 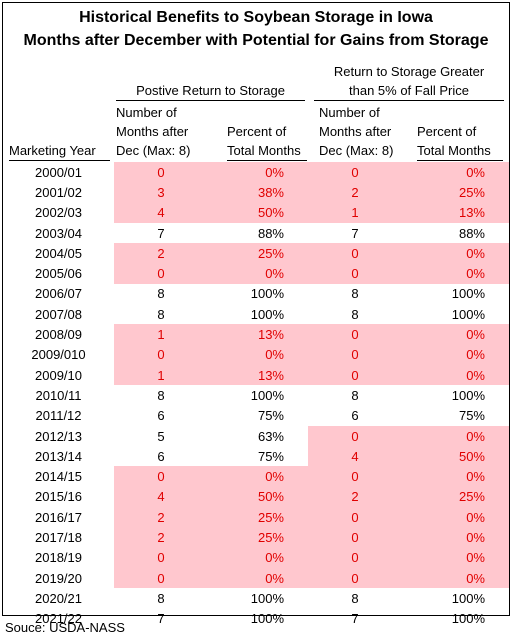 I want to click on table-row: 2009/10 1 13% 0 0%, so click(x=256, y=375).